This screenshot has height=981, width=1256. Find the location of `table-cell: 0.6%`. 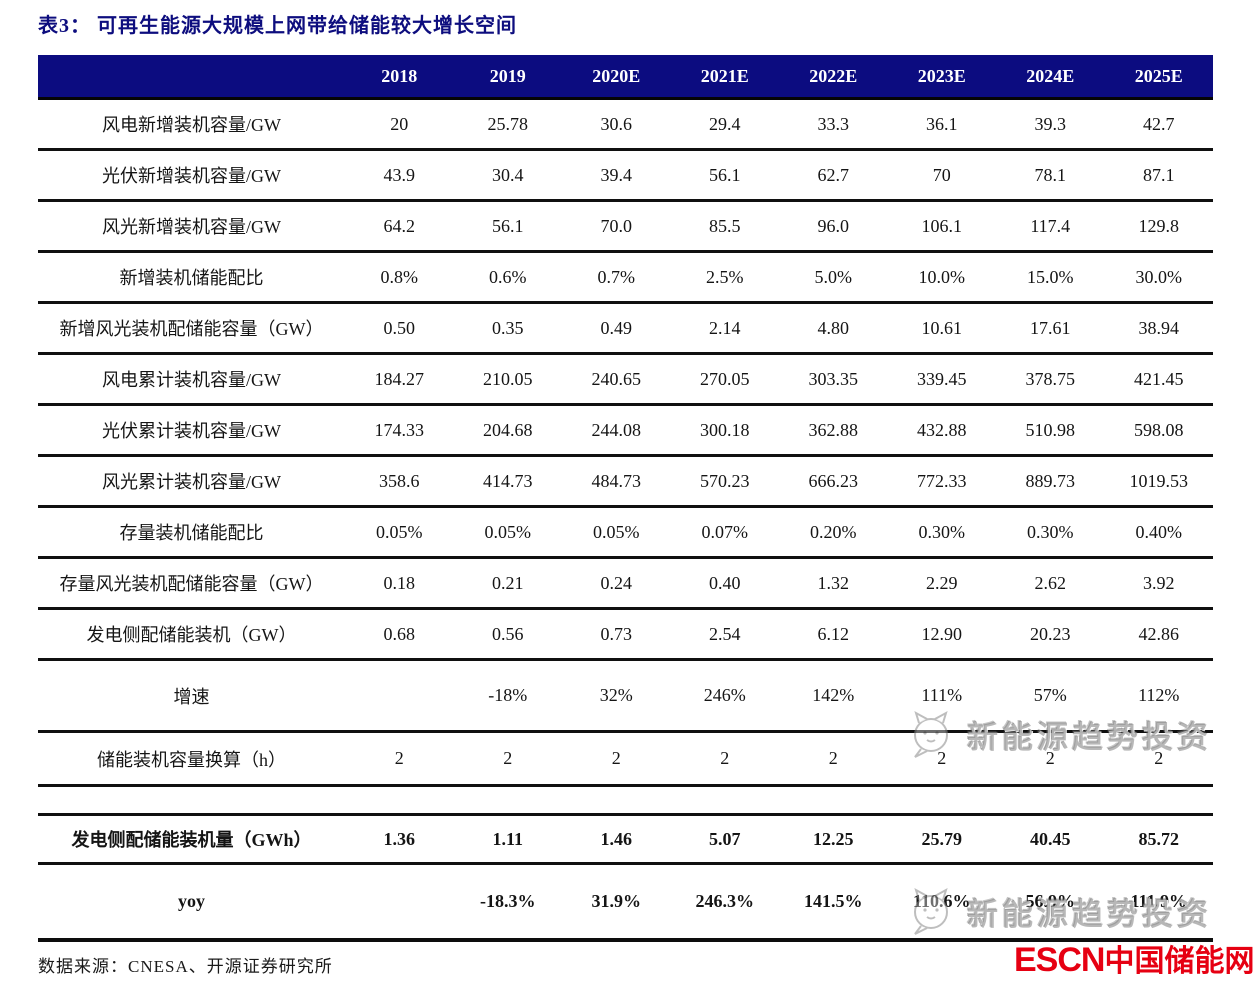

table-cell: 0.6% is located at coordinates (508, 276).